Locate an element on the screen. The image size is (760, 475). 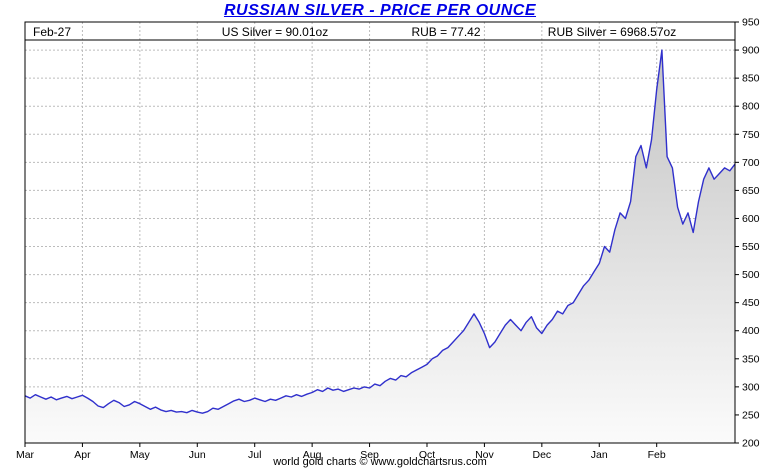
y-axis-label: 6000 is located at coordinates (751, 219).